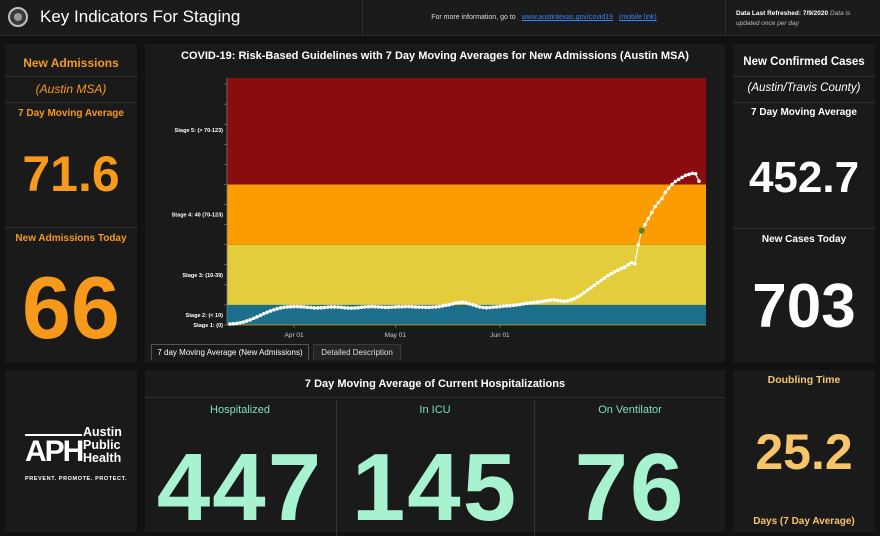 This screenshot has width=880, height=536. I want to click on refresh-label: Data Last Refreshed:, so click(769, 13).